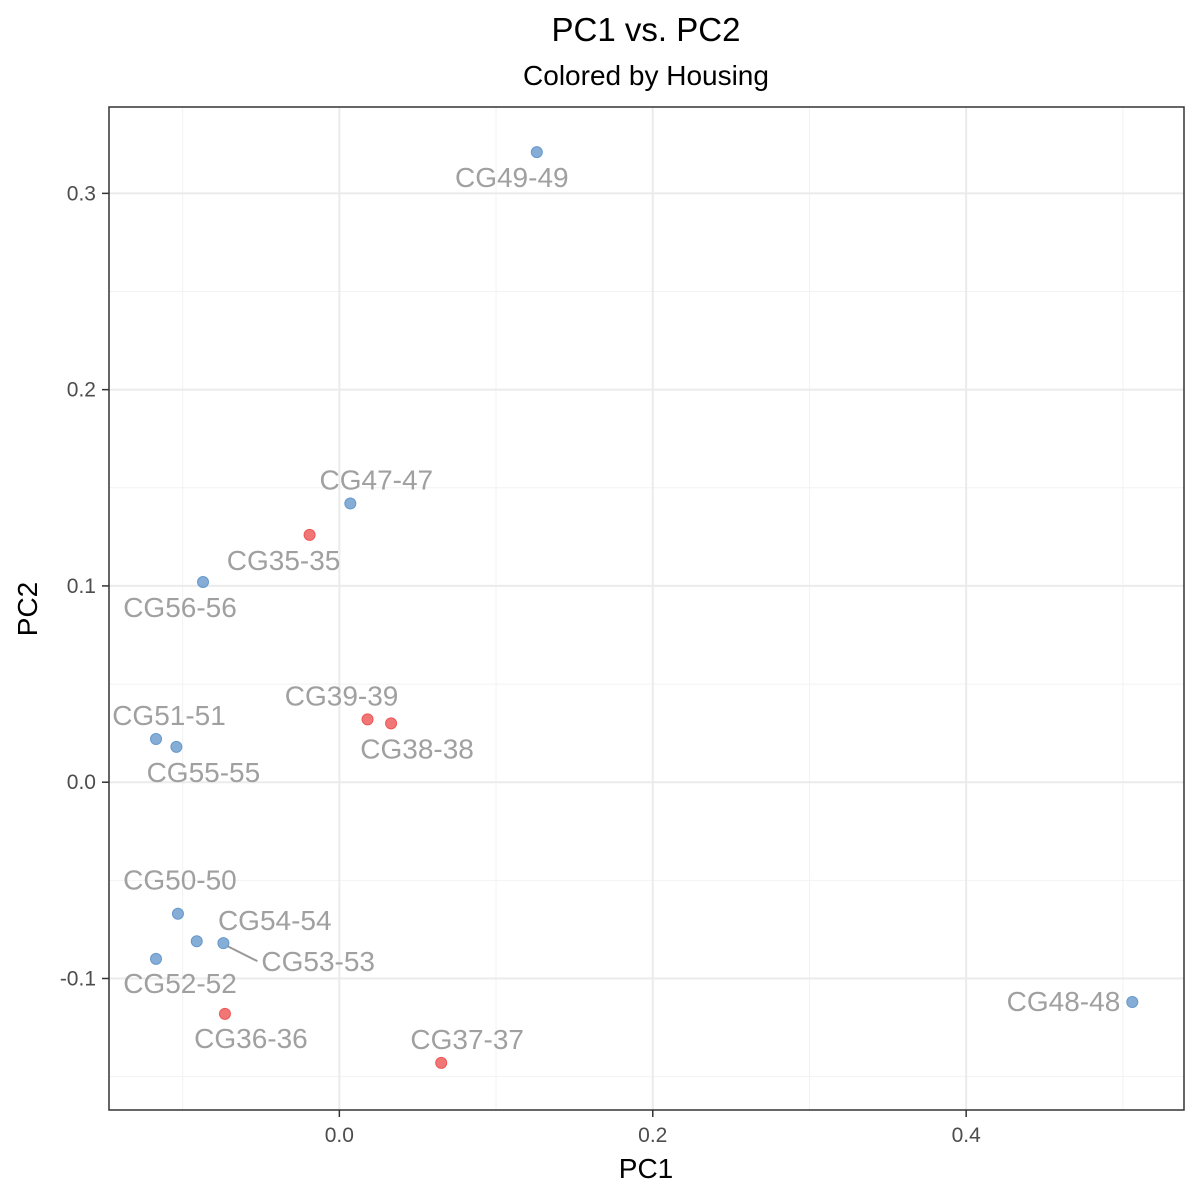 This screenshot has height=1200, width=1200. Describe the element at coordinates (180, 983) in the screenshot. I see `point-label: CG52-52` at that location.